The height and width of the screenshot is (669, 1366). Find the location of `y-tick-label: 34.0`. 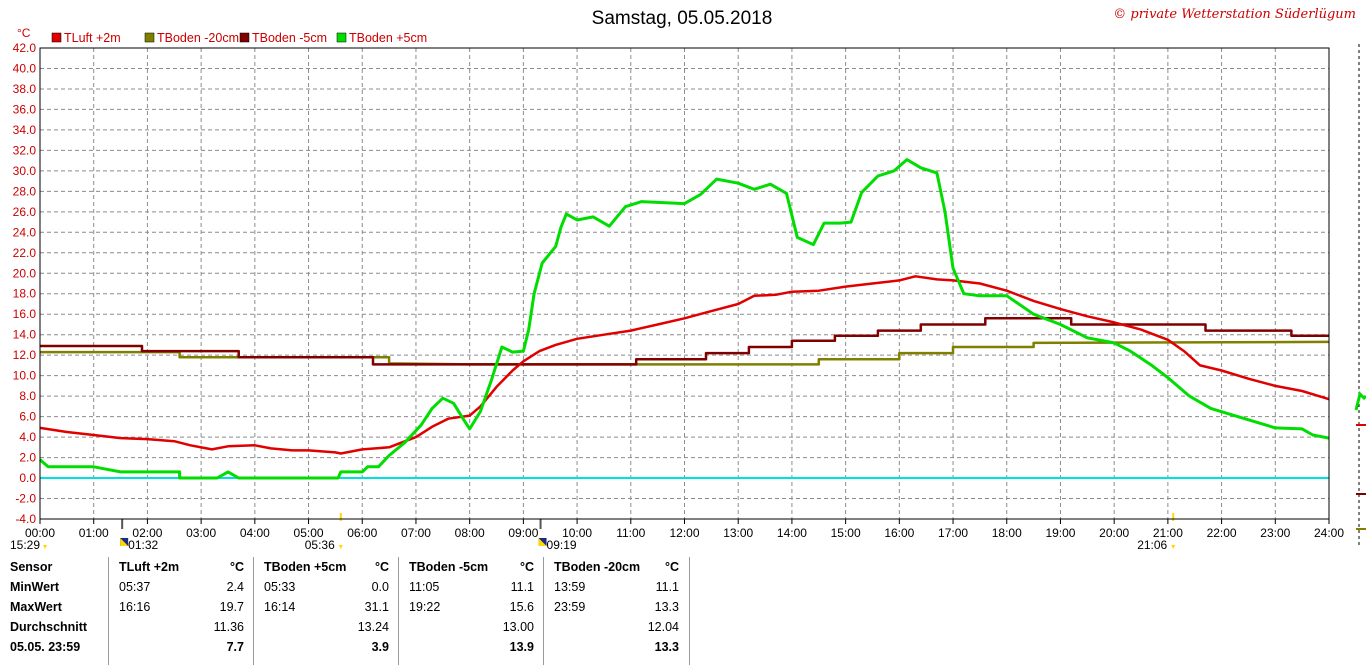

y-tick-label: 34.0 is located at coordinates (25, 130).